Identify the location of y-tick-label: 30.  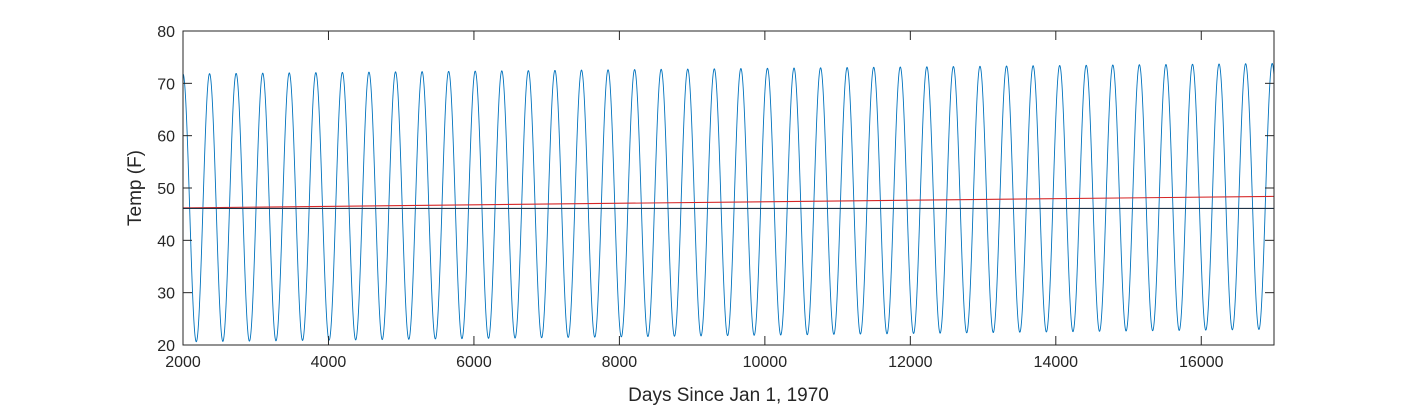
(166, 294).